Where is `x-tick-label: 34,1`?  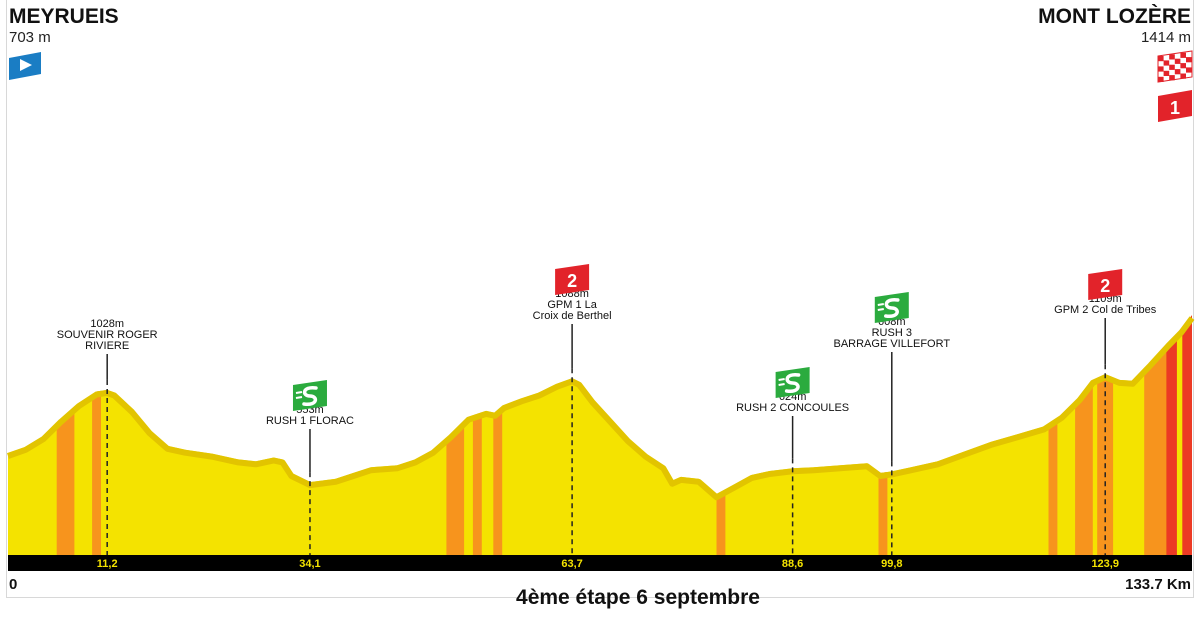
x-tick-label: 34,1 is located at coordinates (309, 564).